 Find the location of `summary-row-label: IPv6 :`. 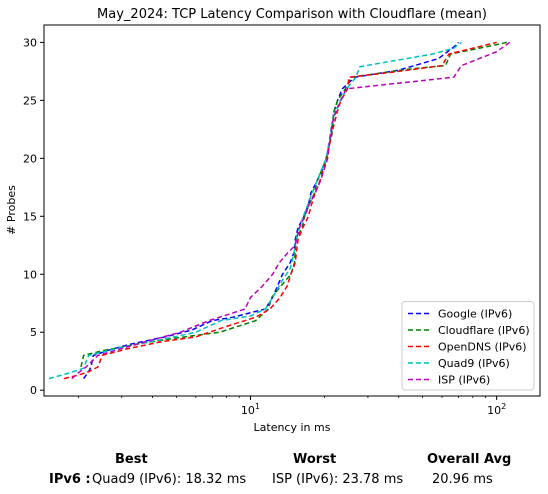

summary-row-label: IPv6 : is located at coordinates (70, 479).